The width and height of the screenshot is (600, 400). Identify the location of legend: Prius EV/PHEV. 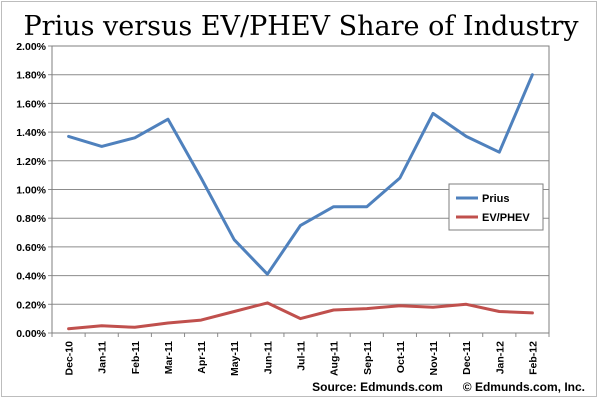
(496, 207).